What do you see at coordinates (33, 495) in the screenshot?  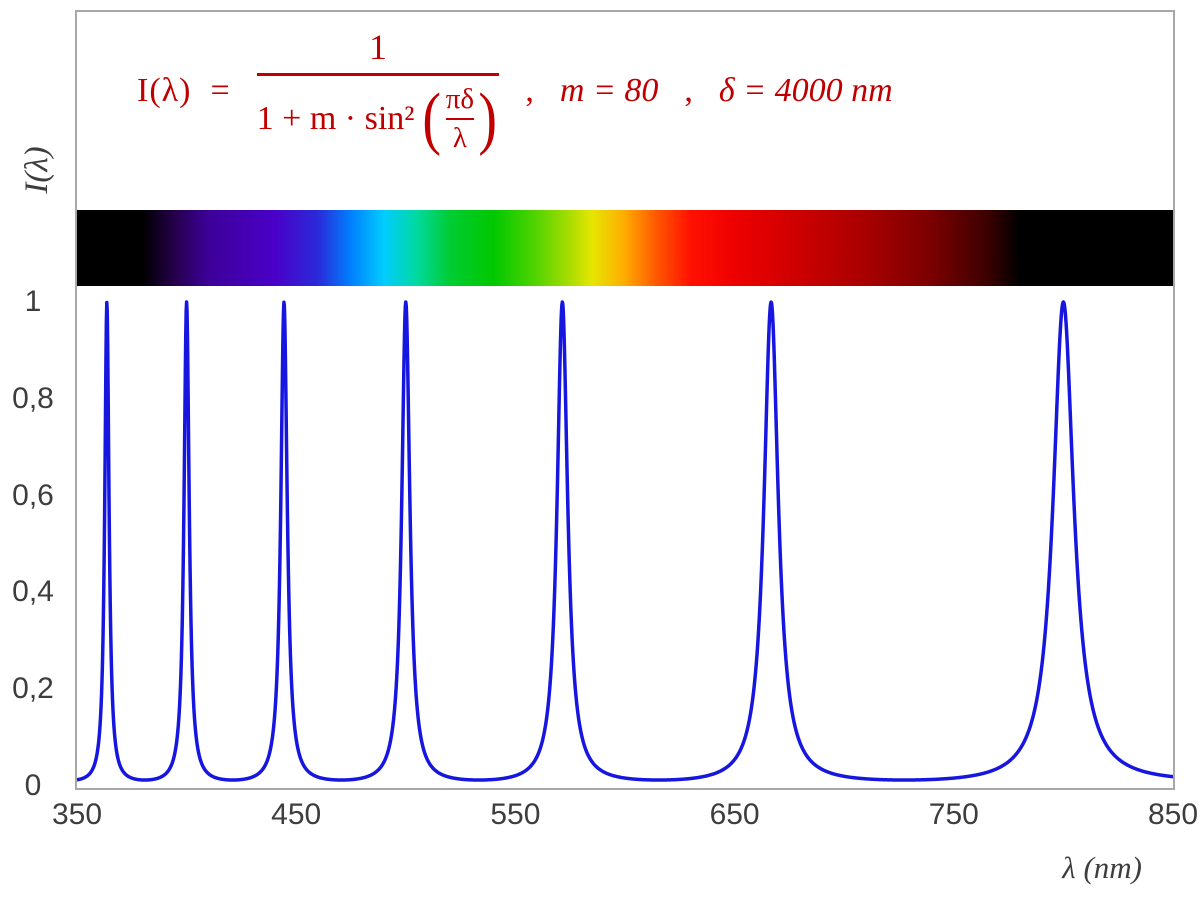 I see `y-tick-label: 0,6` at bounding box center [33, 495].